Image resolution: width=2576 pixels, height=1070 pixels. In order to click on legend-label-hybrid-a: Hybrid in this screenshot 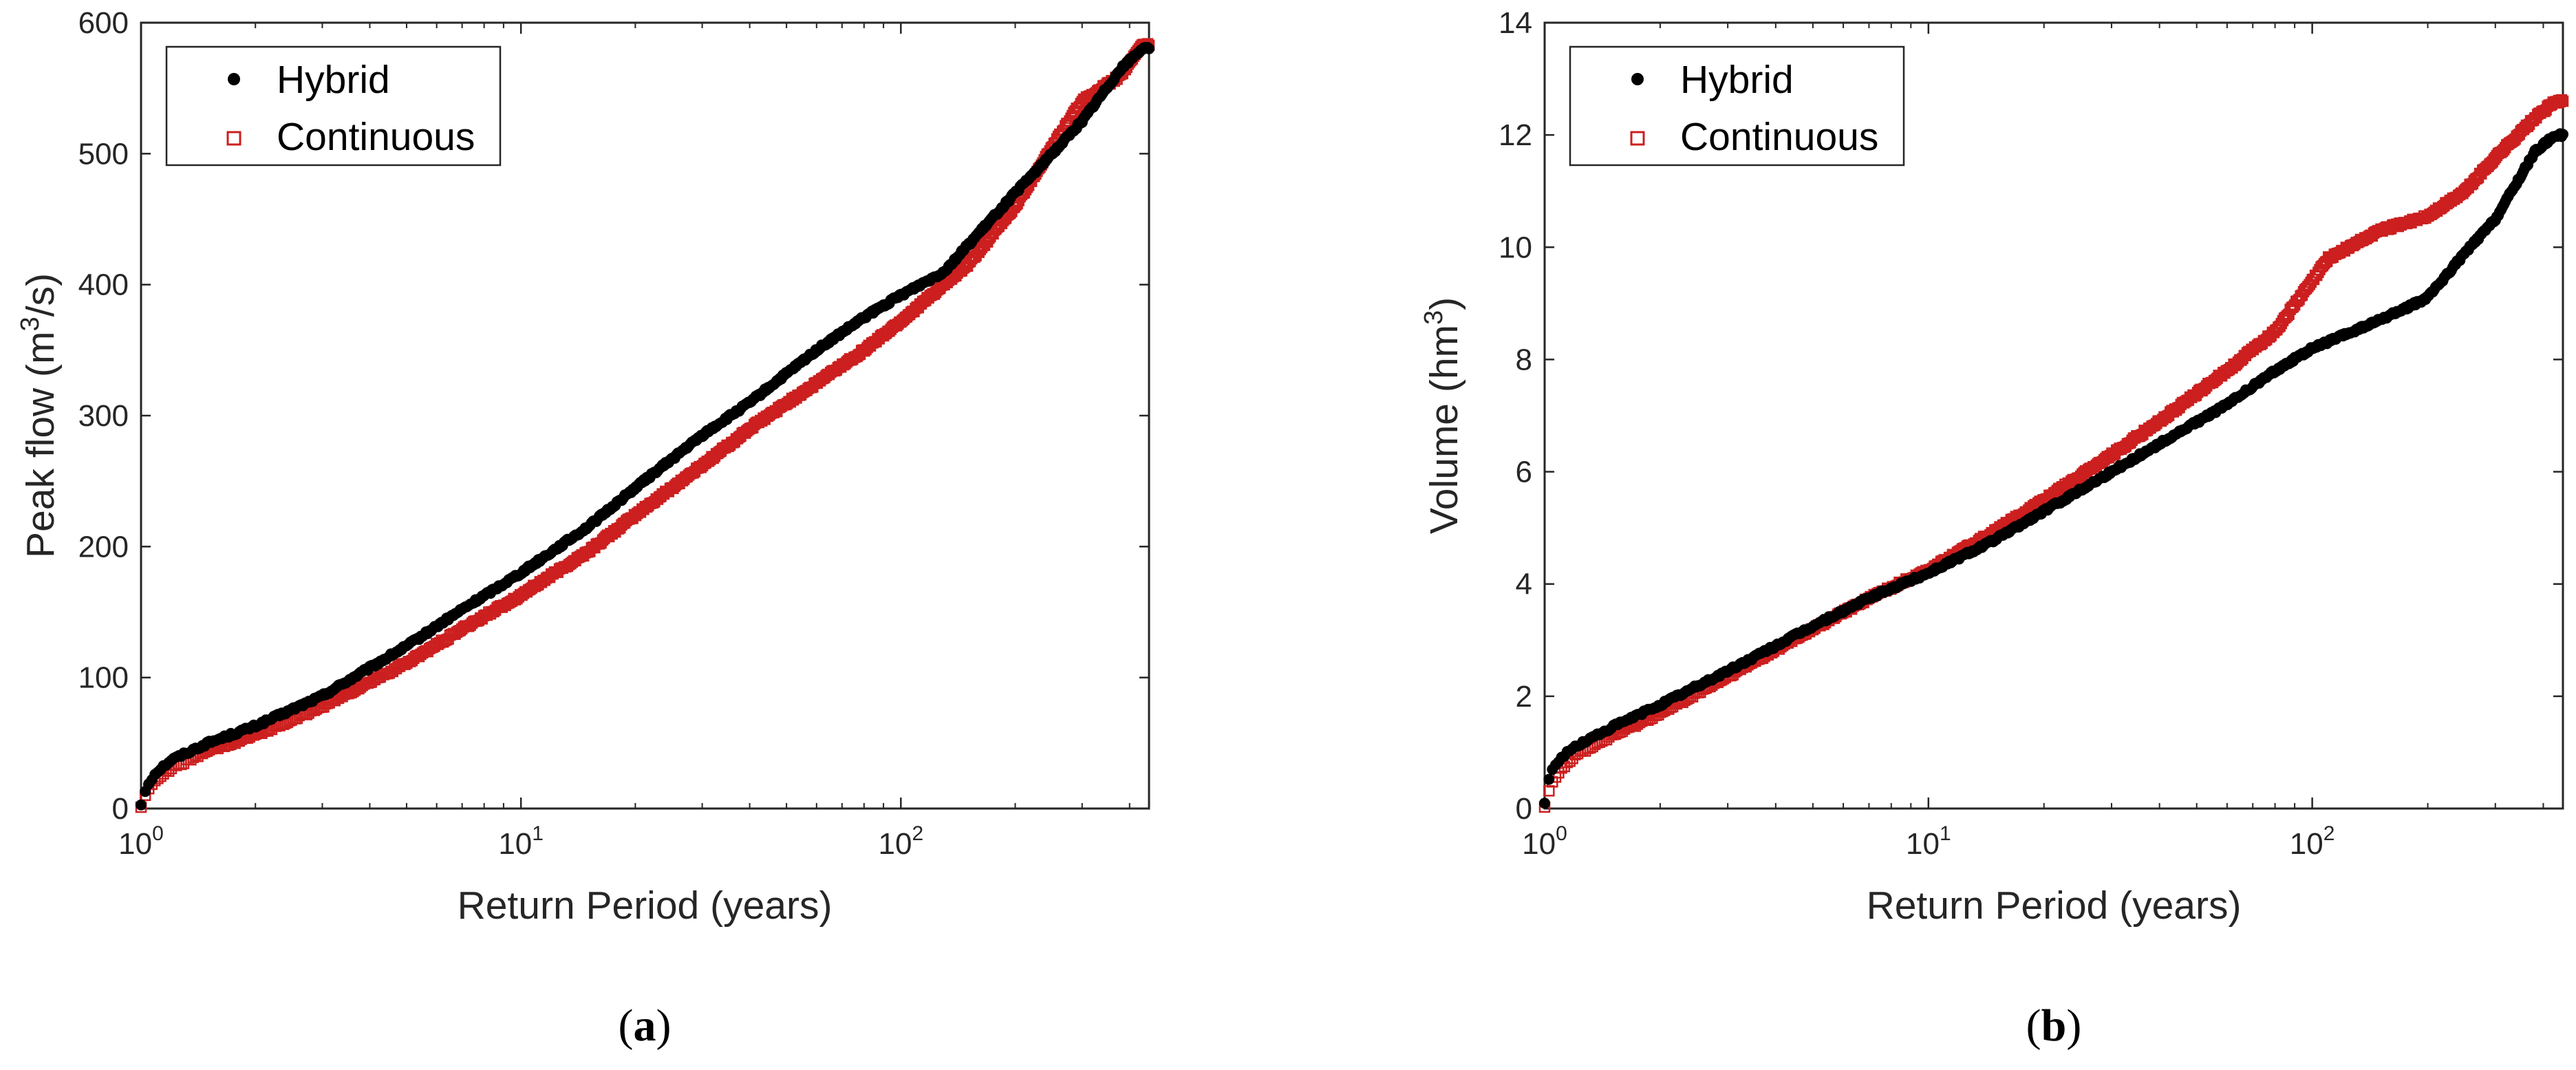, I will do `click(333, 80)`.